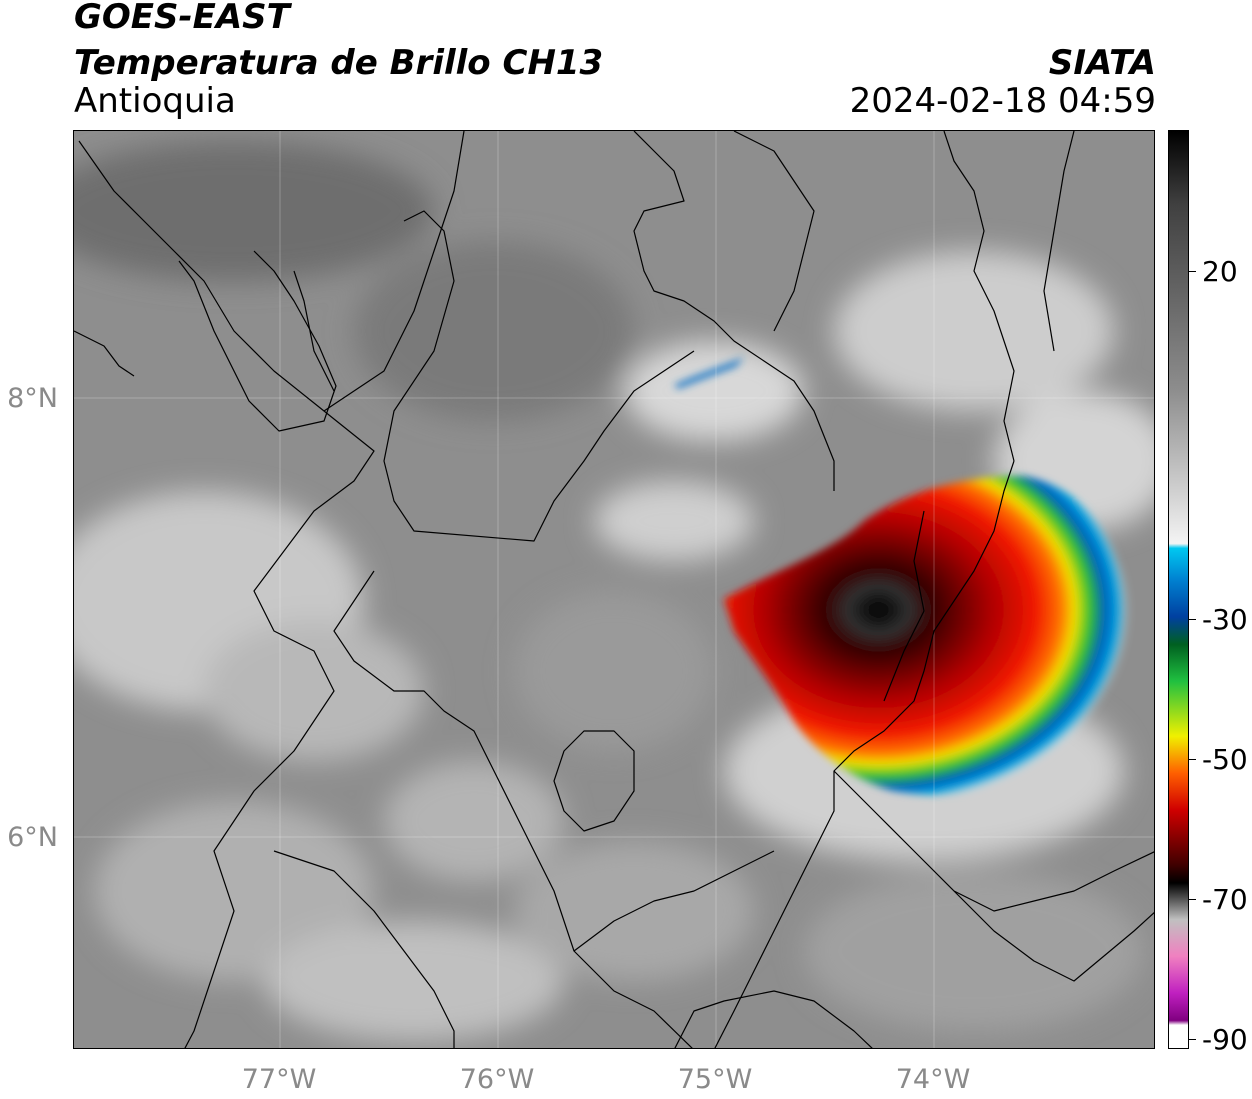  I want to click on satellite-title: GOES-EAST, so click(182, 18).